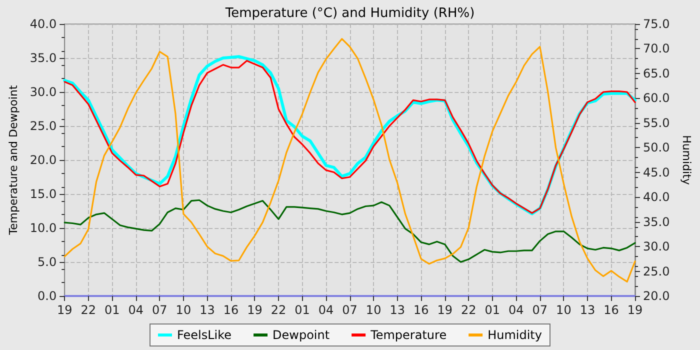  What do you see at coordinates (43, 126) in the screenshot?
I see `y-tick-label: 25.0` at bounding box center [43, 126].